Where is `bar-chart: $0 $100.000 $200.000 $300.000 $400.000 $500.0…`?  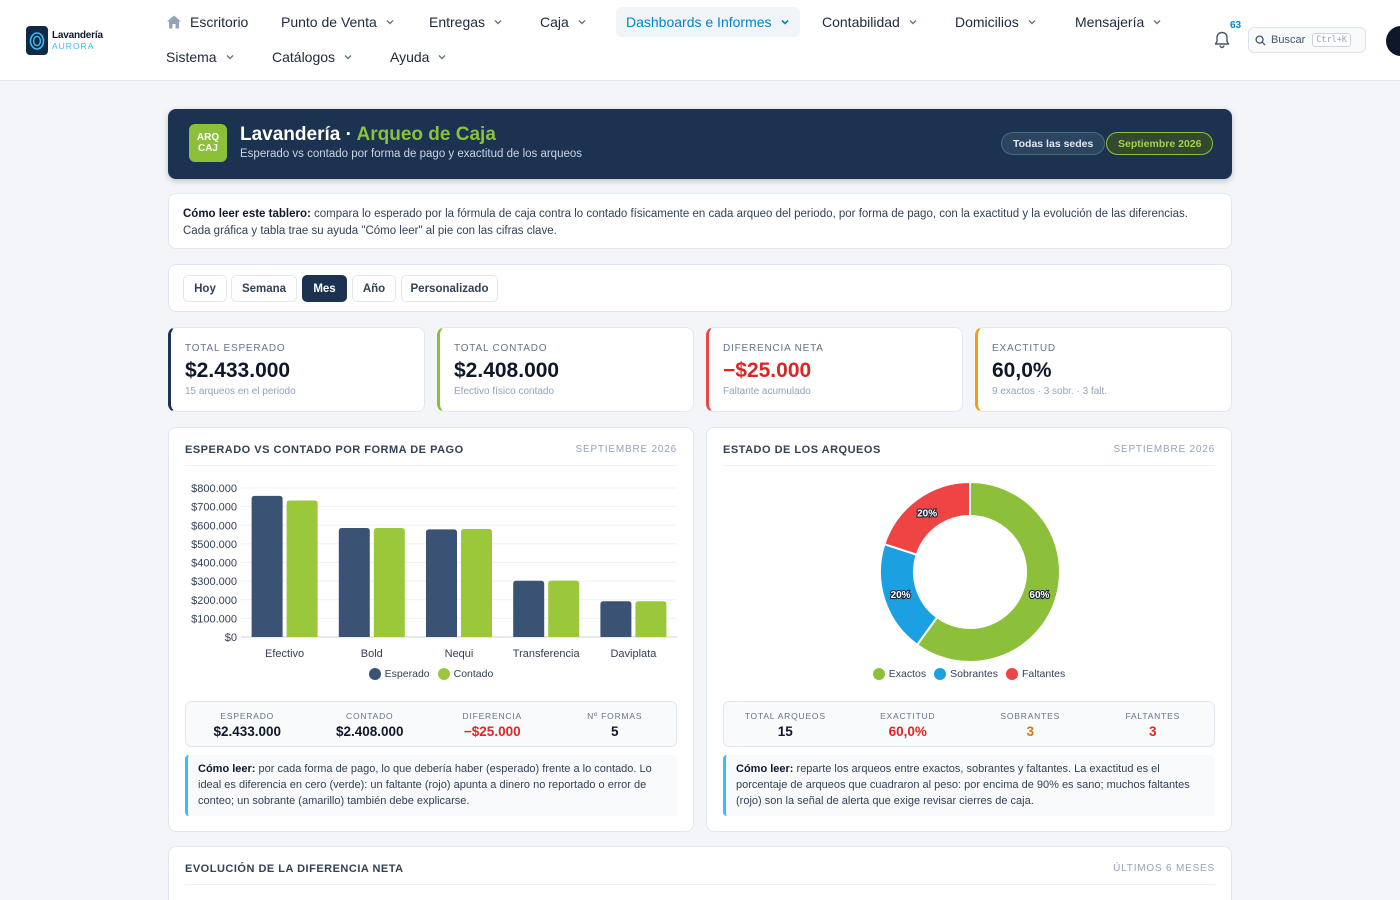
bar-chart: $0 $100.000 $200.000 $300.000 $400.000 $500.0… is located at coordinates (434, 571).